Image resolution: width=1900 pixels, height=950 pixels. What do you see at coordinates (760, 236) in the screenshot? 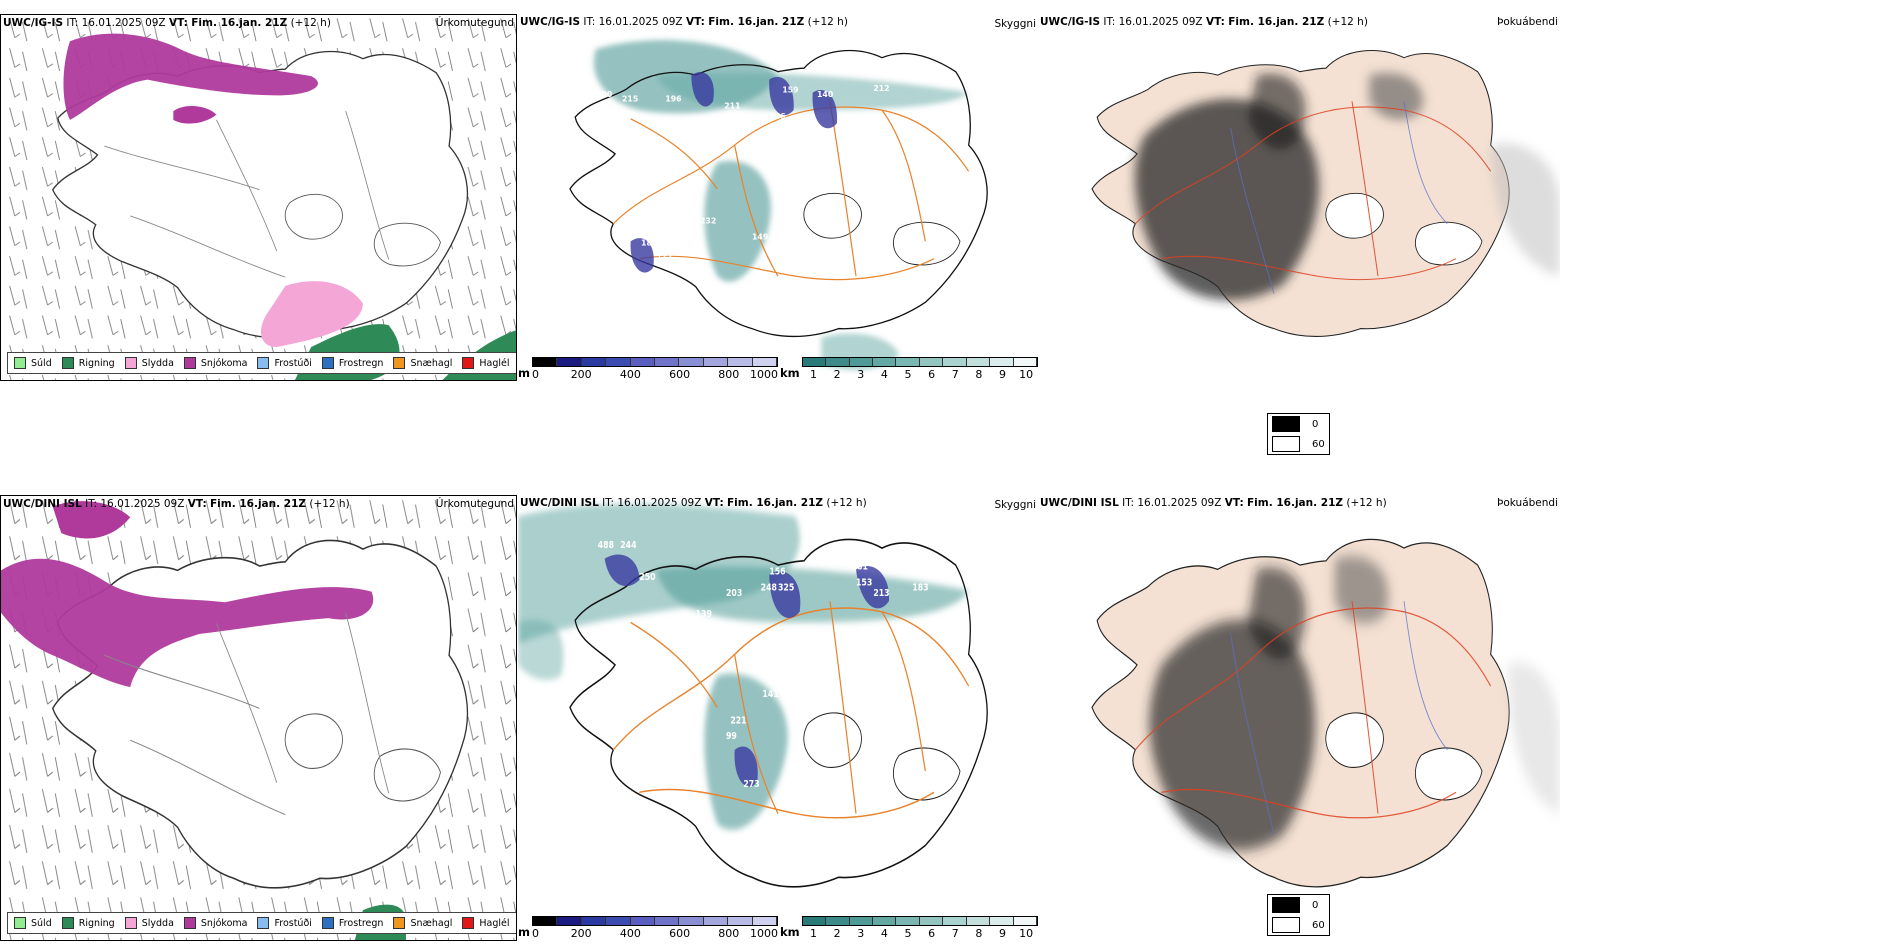
I see `map-label: 149` at bounding box center [760, 236].